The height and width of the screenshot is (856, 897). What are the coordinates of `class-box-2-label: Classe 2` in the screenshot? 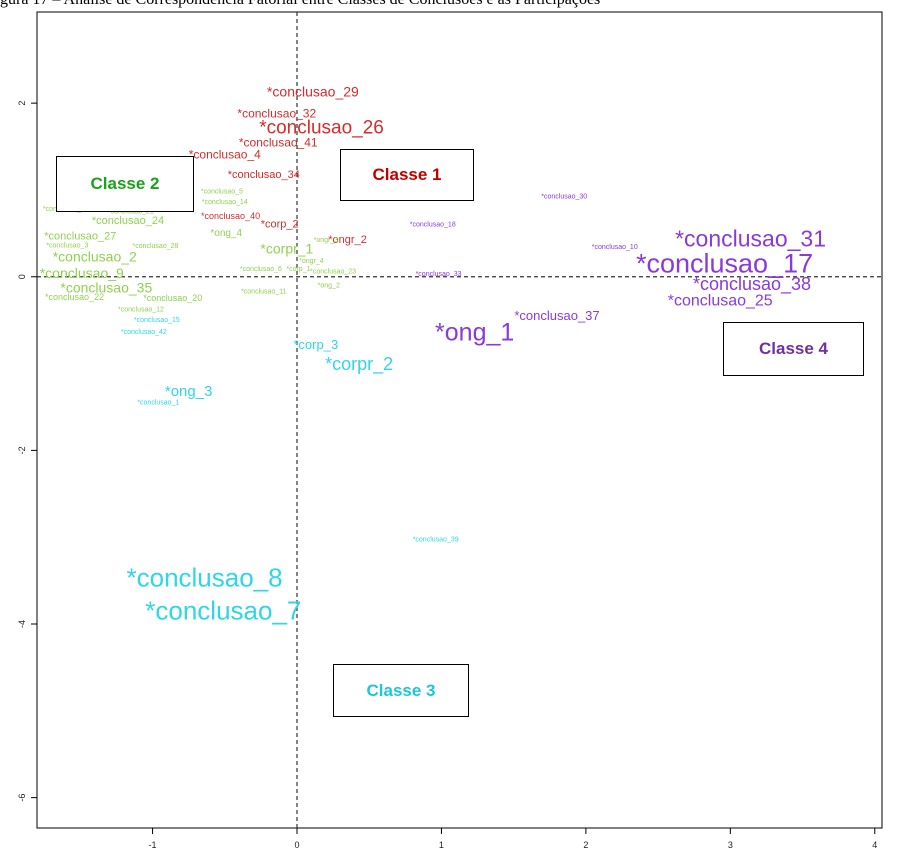 It's located at (125, 183).